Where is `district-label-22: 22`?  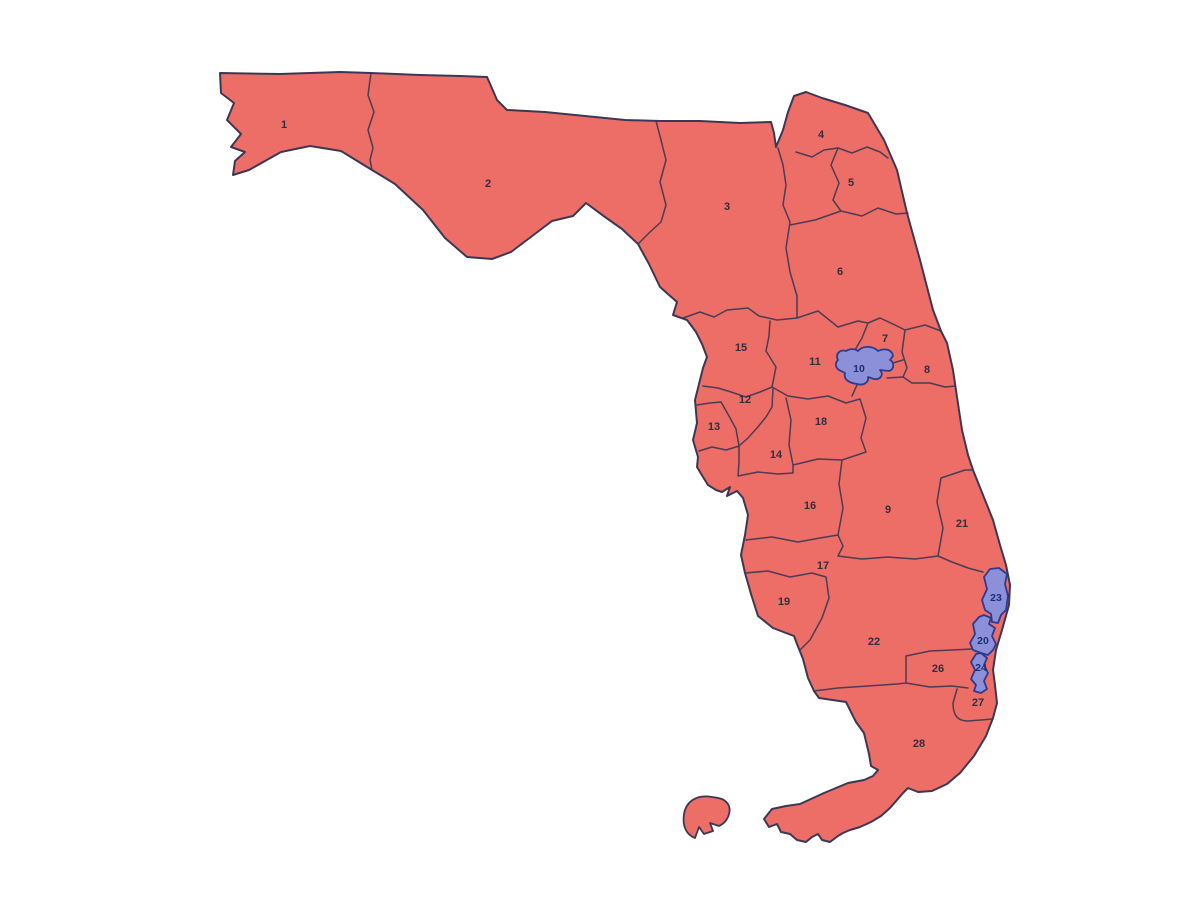 district-label-22: 22 is located at coordinates (874, 642).